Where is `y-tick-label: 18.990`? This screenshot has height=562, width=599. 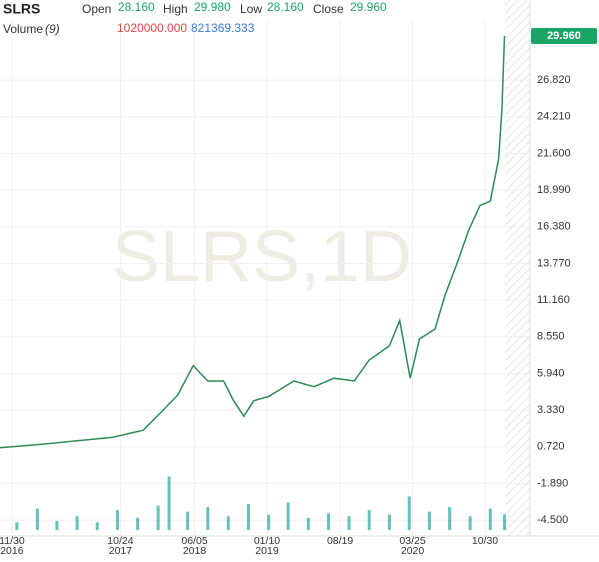
y-tick-label: 18.990 is located at coordinates (554, 190).